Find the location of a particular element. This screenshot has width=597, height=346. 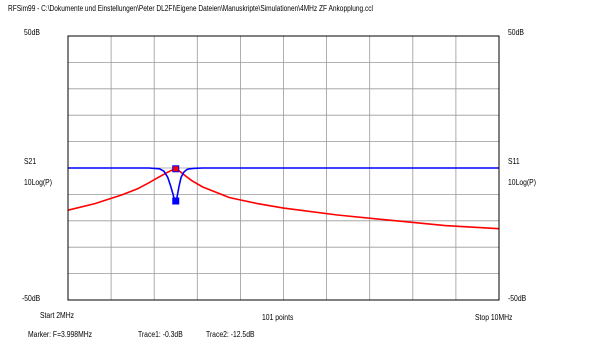

stop-frequency-label: Stop 10MHz is located at coordinates (494, 317).